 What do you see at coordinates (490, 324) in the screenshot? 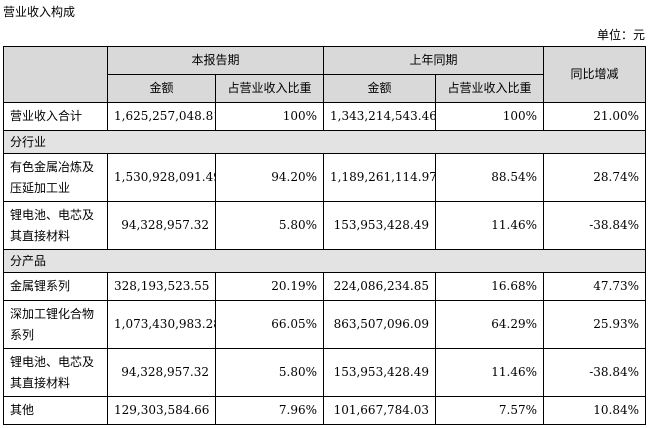
I see `prior-share-cell: 64.29%` at bounding box center [490, 324].